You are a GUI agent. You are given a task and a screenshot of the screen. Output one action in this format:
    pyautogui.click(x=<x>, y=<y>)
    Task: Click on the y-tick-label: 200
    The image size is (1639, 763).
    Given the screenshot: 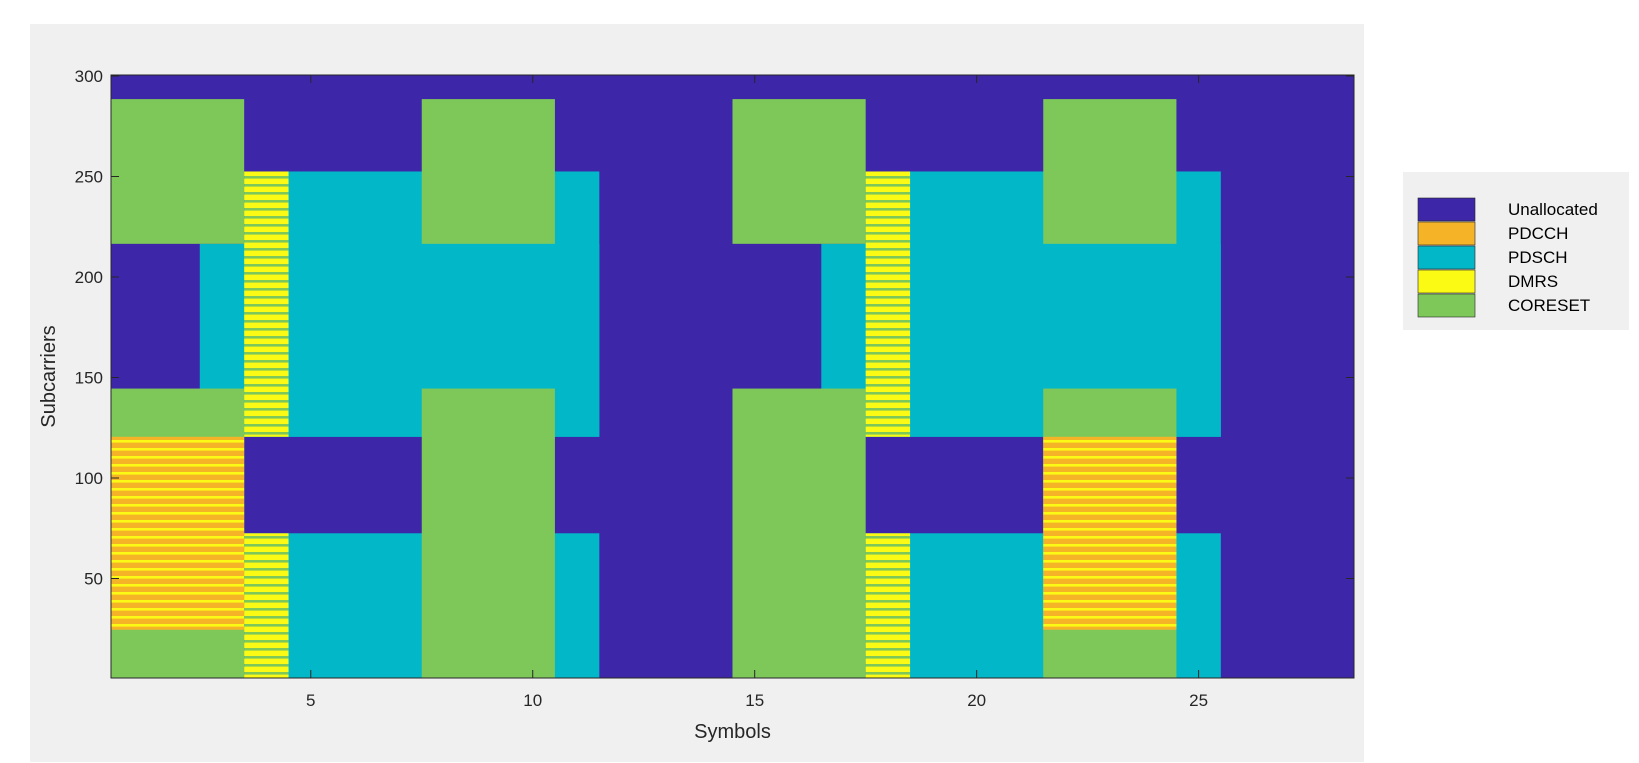 What is the action you would take?
    pyautogui.click(x=89, y=277)
    